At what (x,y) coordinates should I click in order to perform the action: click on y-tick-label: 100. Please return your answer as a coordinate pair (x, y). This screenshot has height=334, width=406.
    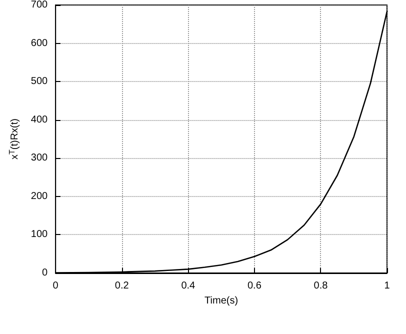
    Looking at the image, I should click on (39, 234).